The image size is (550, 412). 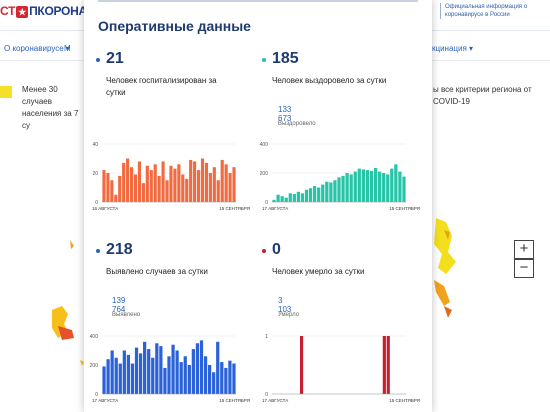 I want to click on stat-total-label: Выявлено, so click(x=126, y=315).